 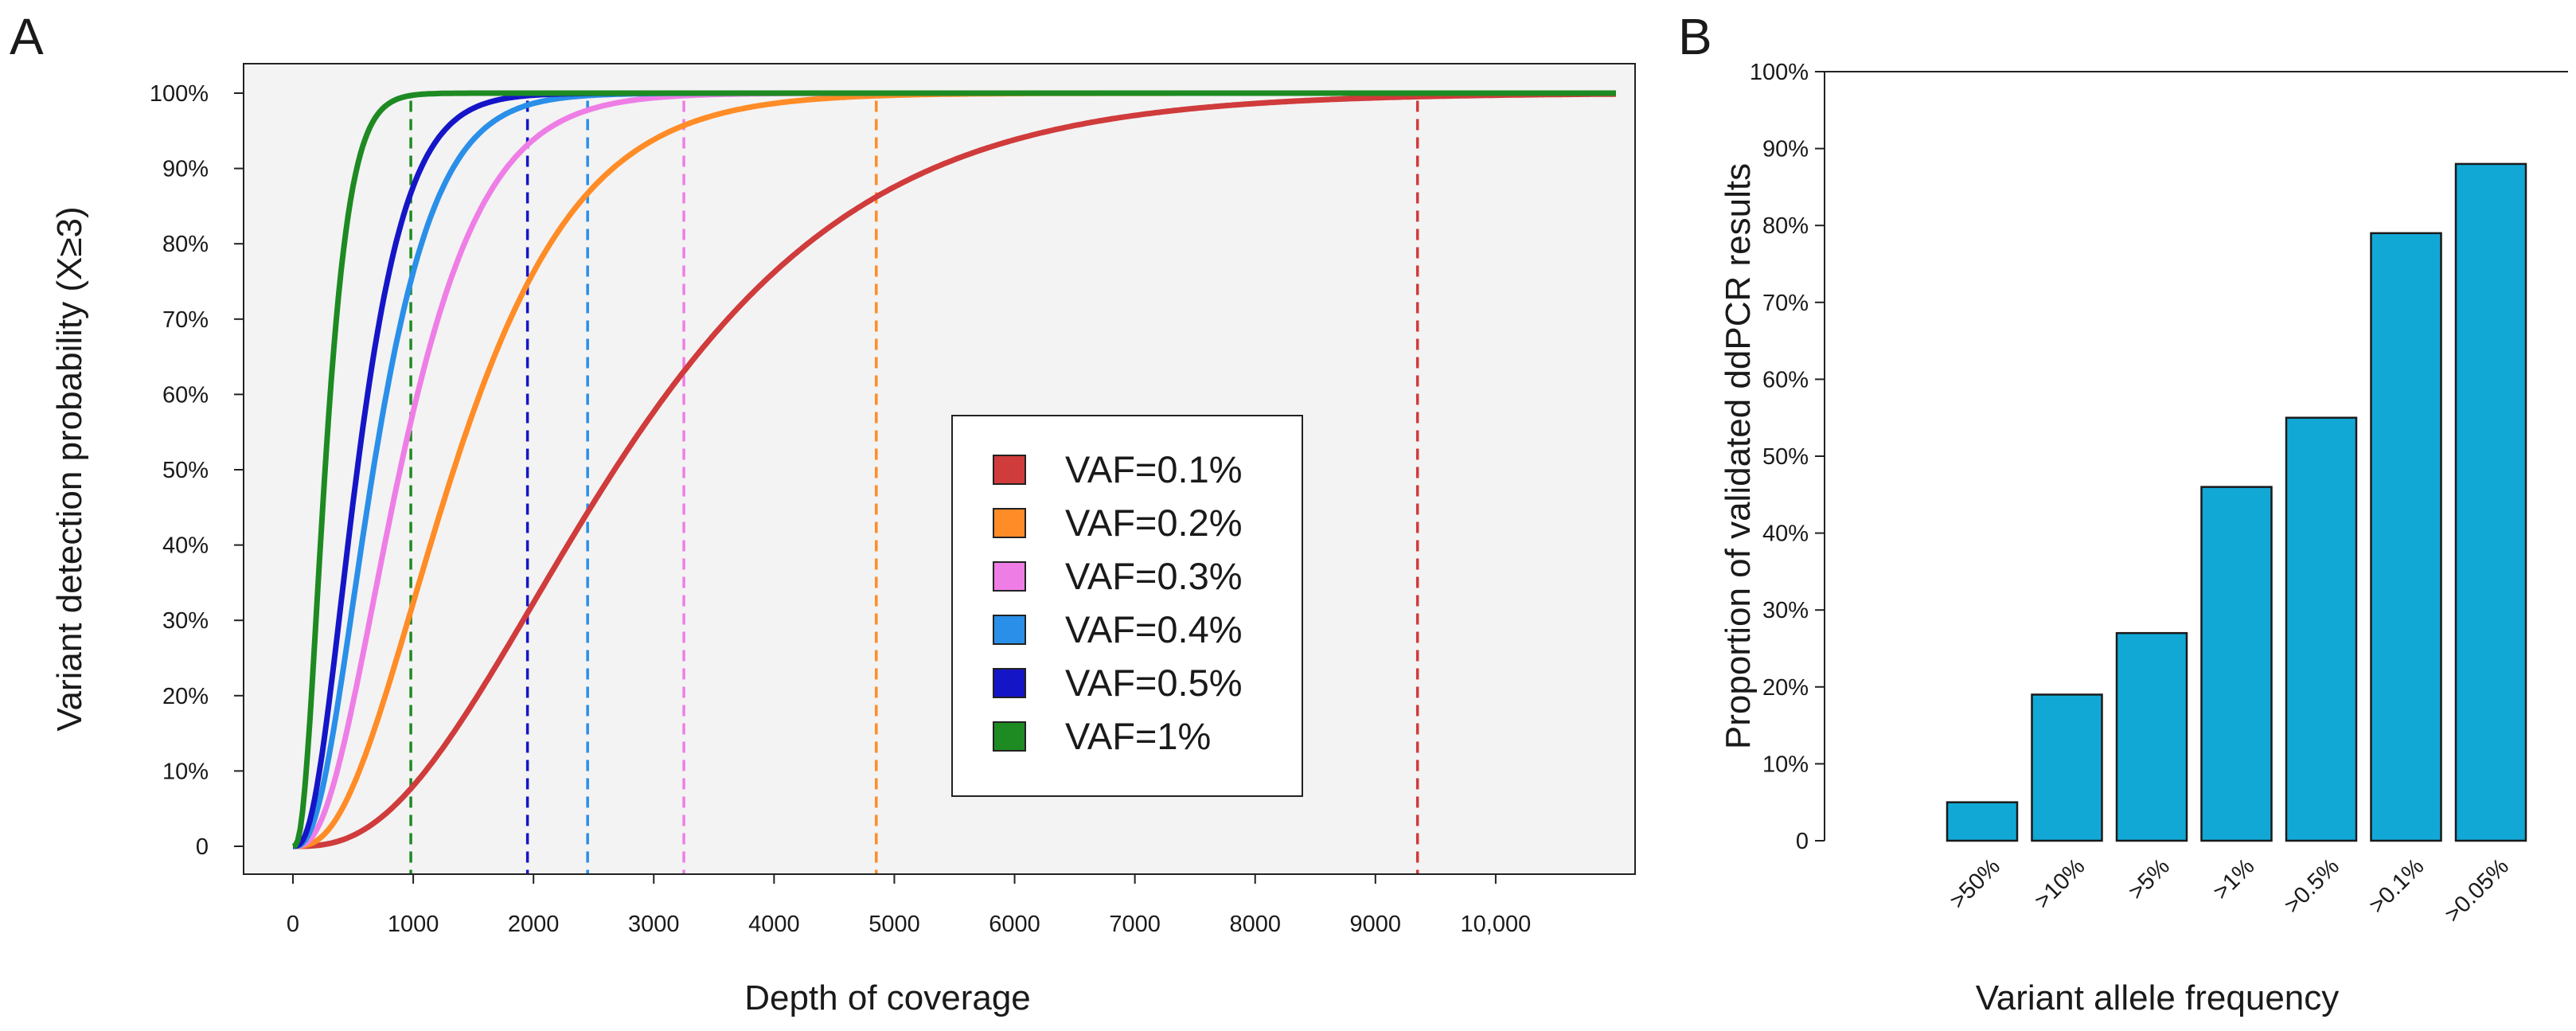 What do you see at coordinates (774, 924) in the screenshot?
I see `x-tick-label: 4000` at bounding box center [774, 924].